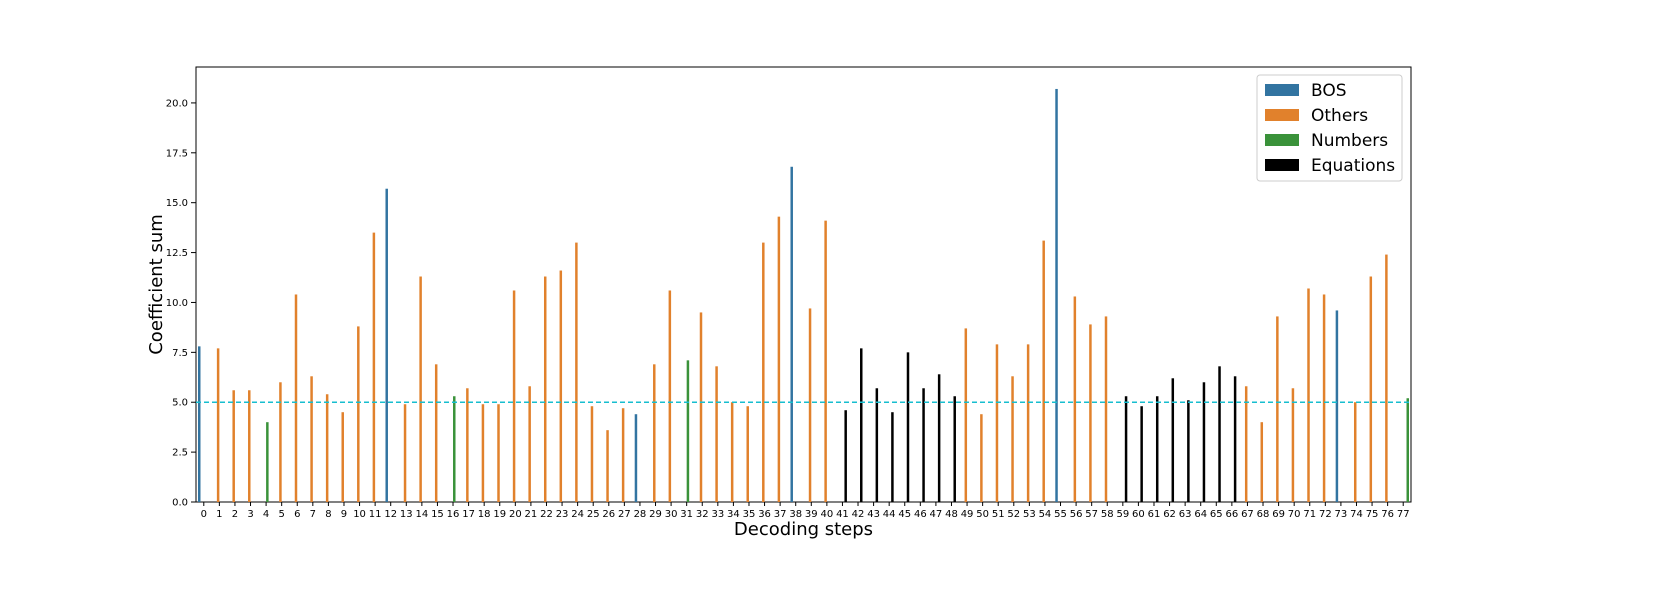 The width and height of the screenshot is (1661, 601). What do you see at coordinates (1060, 514) in the screenshot?
I see `x-tick-label: 55` at bounding box center [1060, 514].